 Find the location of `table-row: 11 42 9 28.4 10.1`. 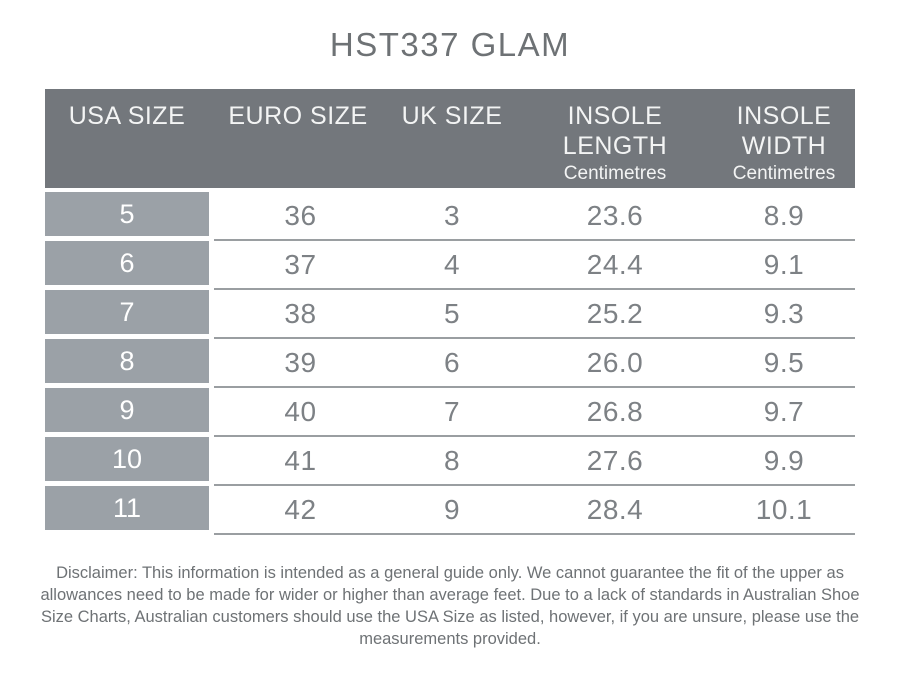

table-row: 11 42 9 28.4 10.1 is located at coordinates (450, 510).